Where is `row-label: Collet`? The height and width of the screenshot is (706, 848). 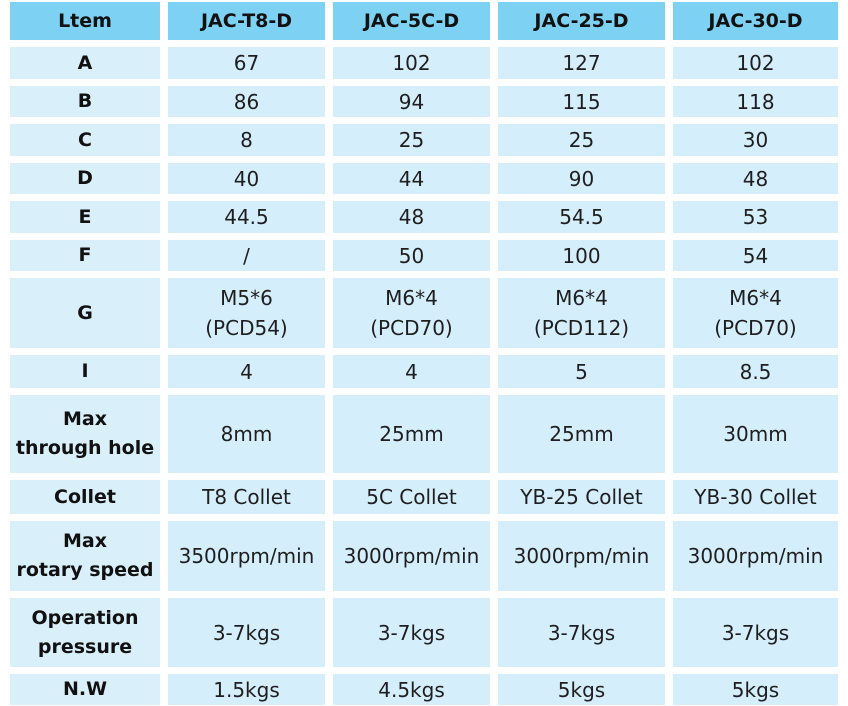 row-label: Collet is located at coordinates (85, 497).